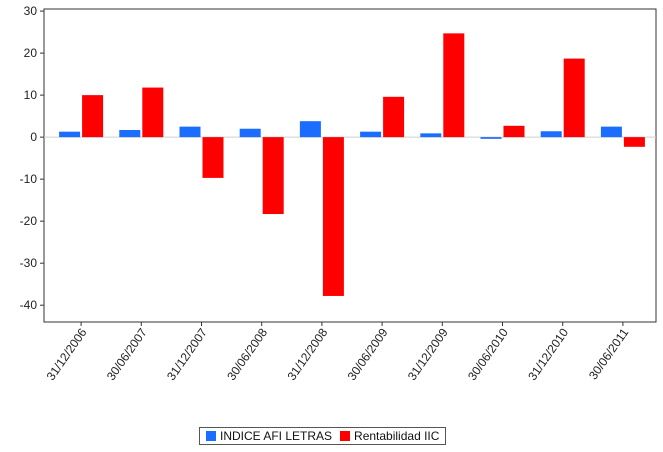 The height and width of the screenshot is (452, 663). Describe the element at coordinates (609, 353) in the screenshot. I see `x-category-label: 30/06/2011` at that location.